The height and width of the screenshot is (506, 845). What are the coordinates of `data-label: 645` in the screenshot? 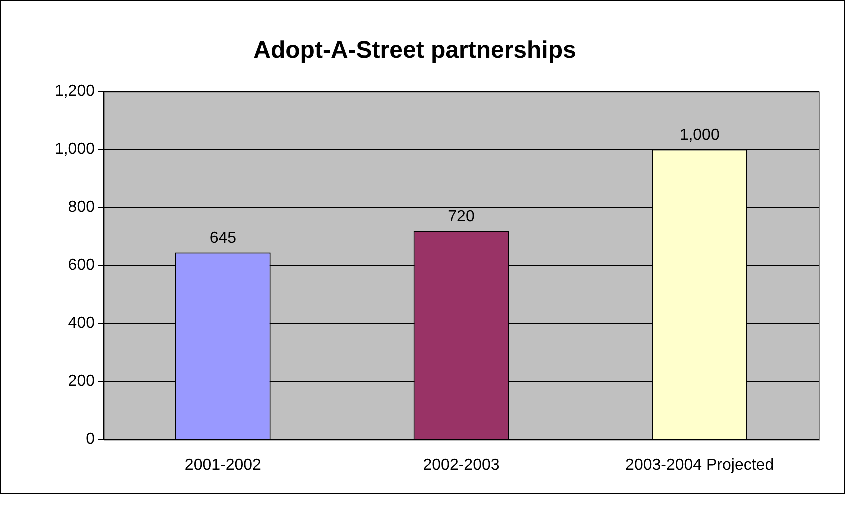 It's located at (223, 239).